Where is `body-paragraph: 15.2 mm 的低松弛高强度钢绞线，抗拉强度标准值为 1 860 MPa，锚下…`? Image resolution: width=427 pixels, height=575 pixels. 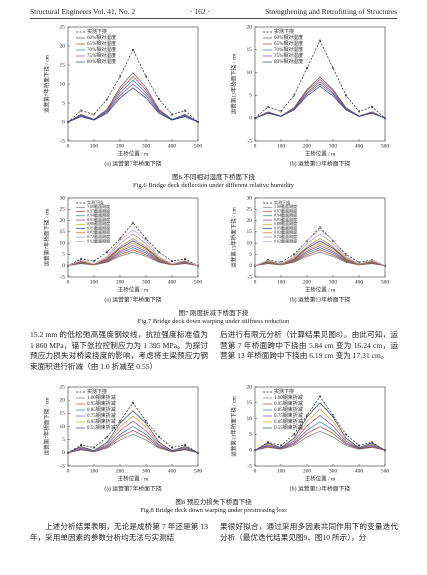
body-paragraph: 15.2 mm 的低松弛高强度钢绞线，抗拉强度标准值为 1 860 MPa，锚下… is located at coordinates (119, 350).